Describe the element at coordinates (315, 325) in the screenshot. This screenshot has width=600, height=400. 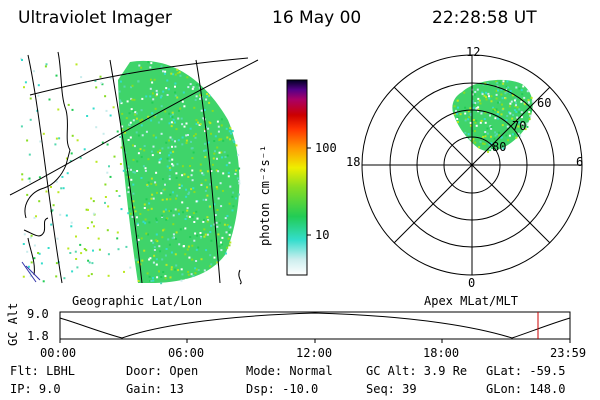
I see `altitude-curve` at that location.